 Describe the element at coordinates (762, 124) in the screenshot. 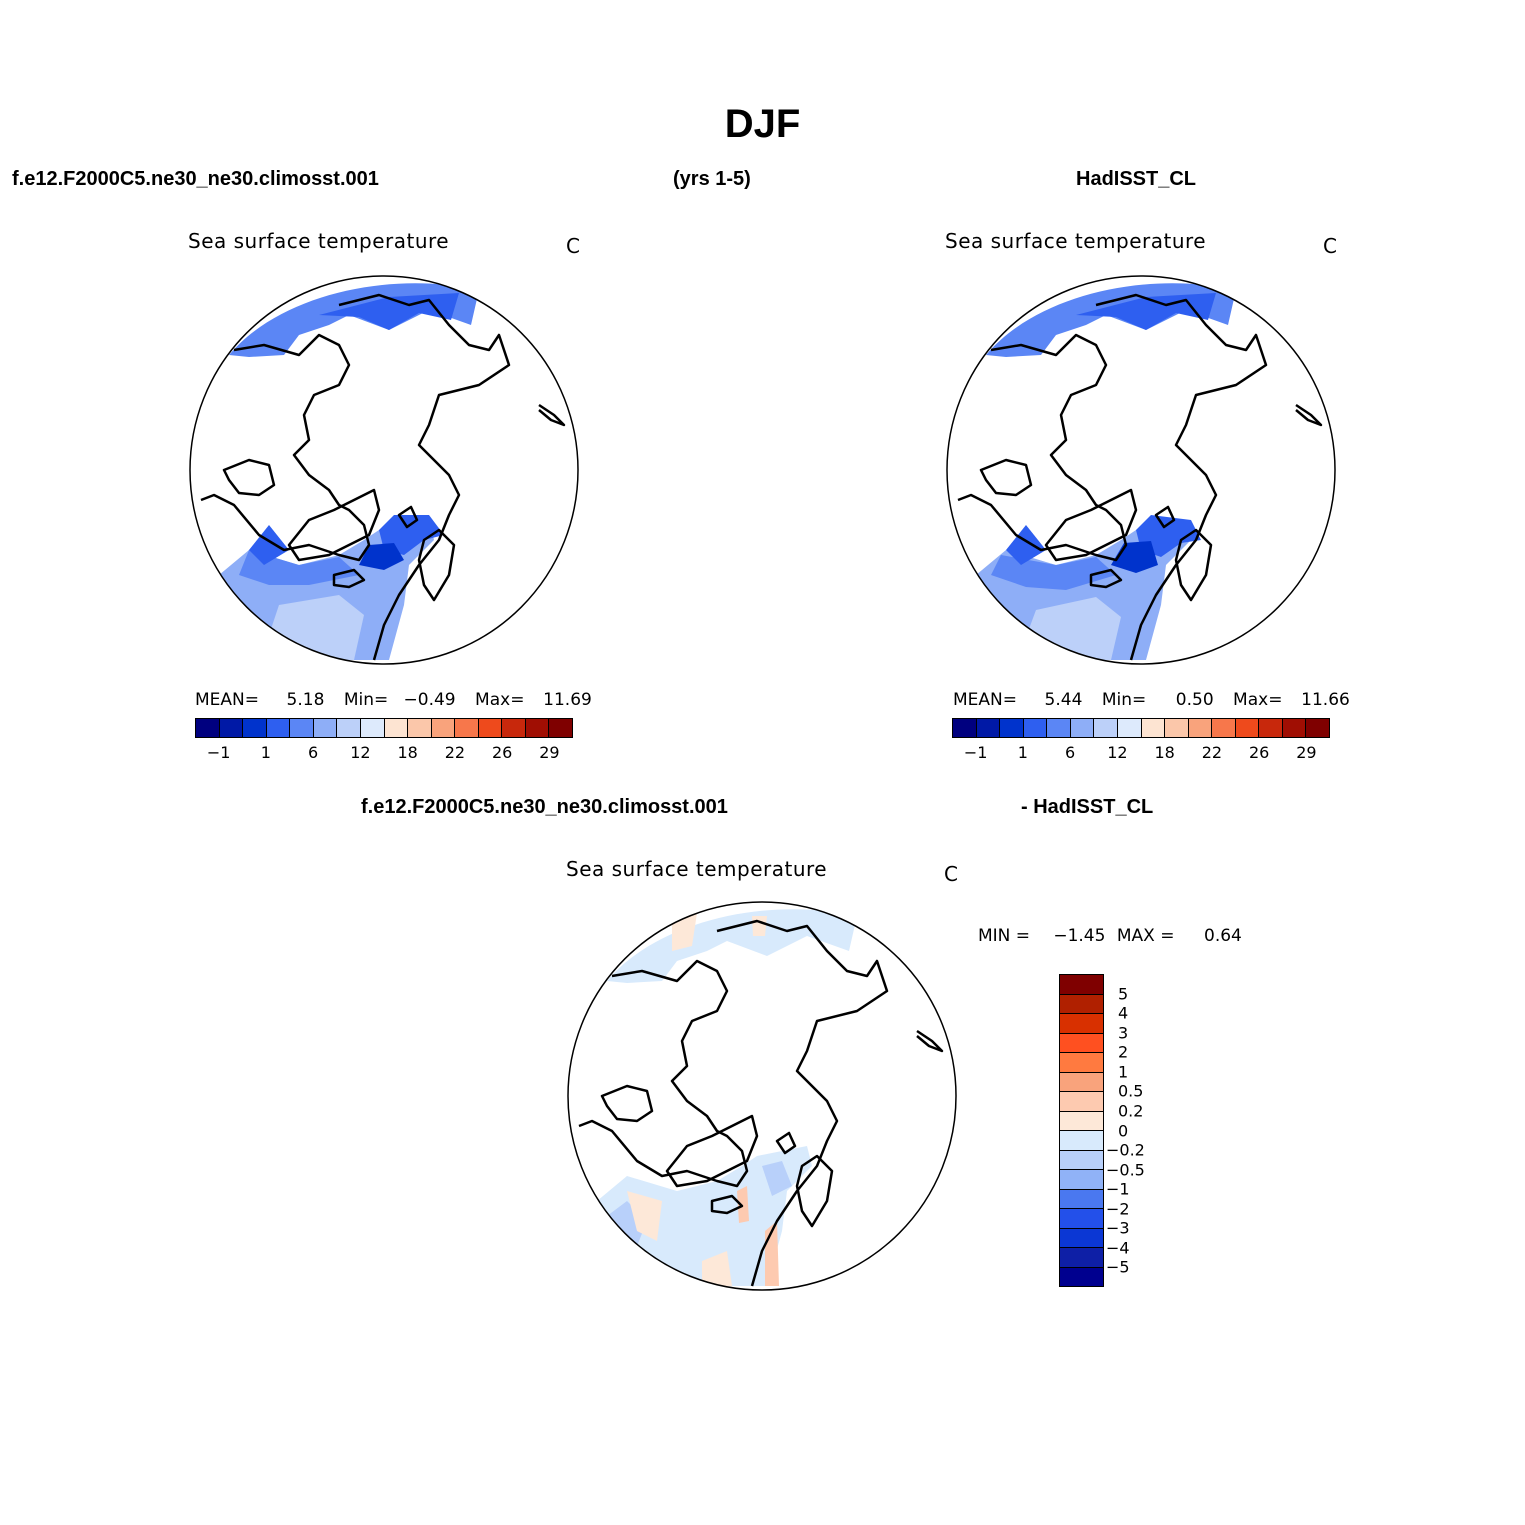

I see `page-title: DJF` at that location.